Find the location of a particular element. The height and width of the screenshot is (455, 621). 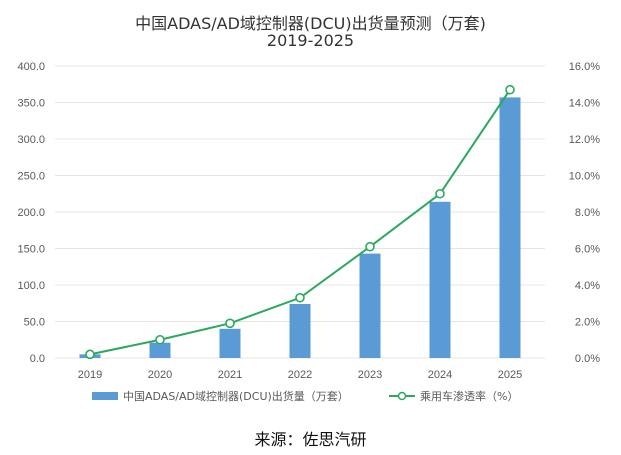

x-tick-label: 2023 is located at coordinates (370, 375).